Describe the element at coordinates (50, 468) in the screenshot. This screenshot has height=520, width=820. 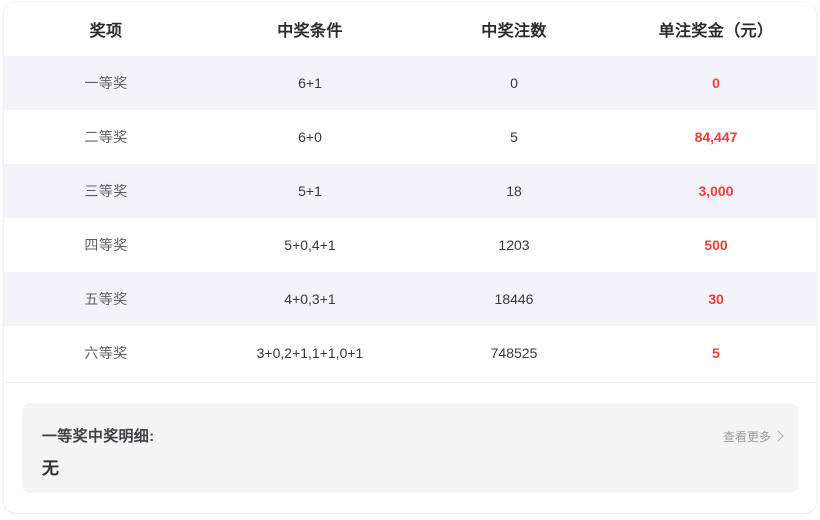
I see `detail-value: 无` at that location.